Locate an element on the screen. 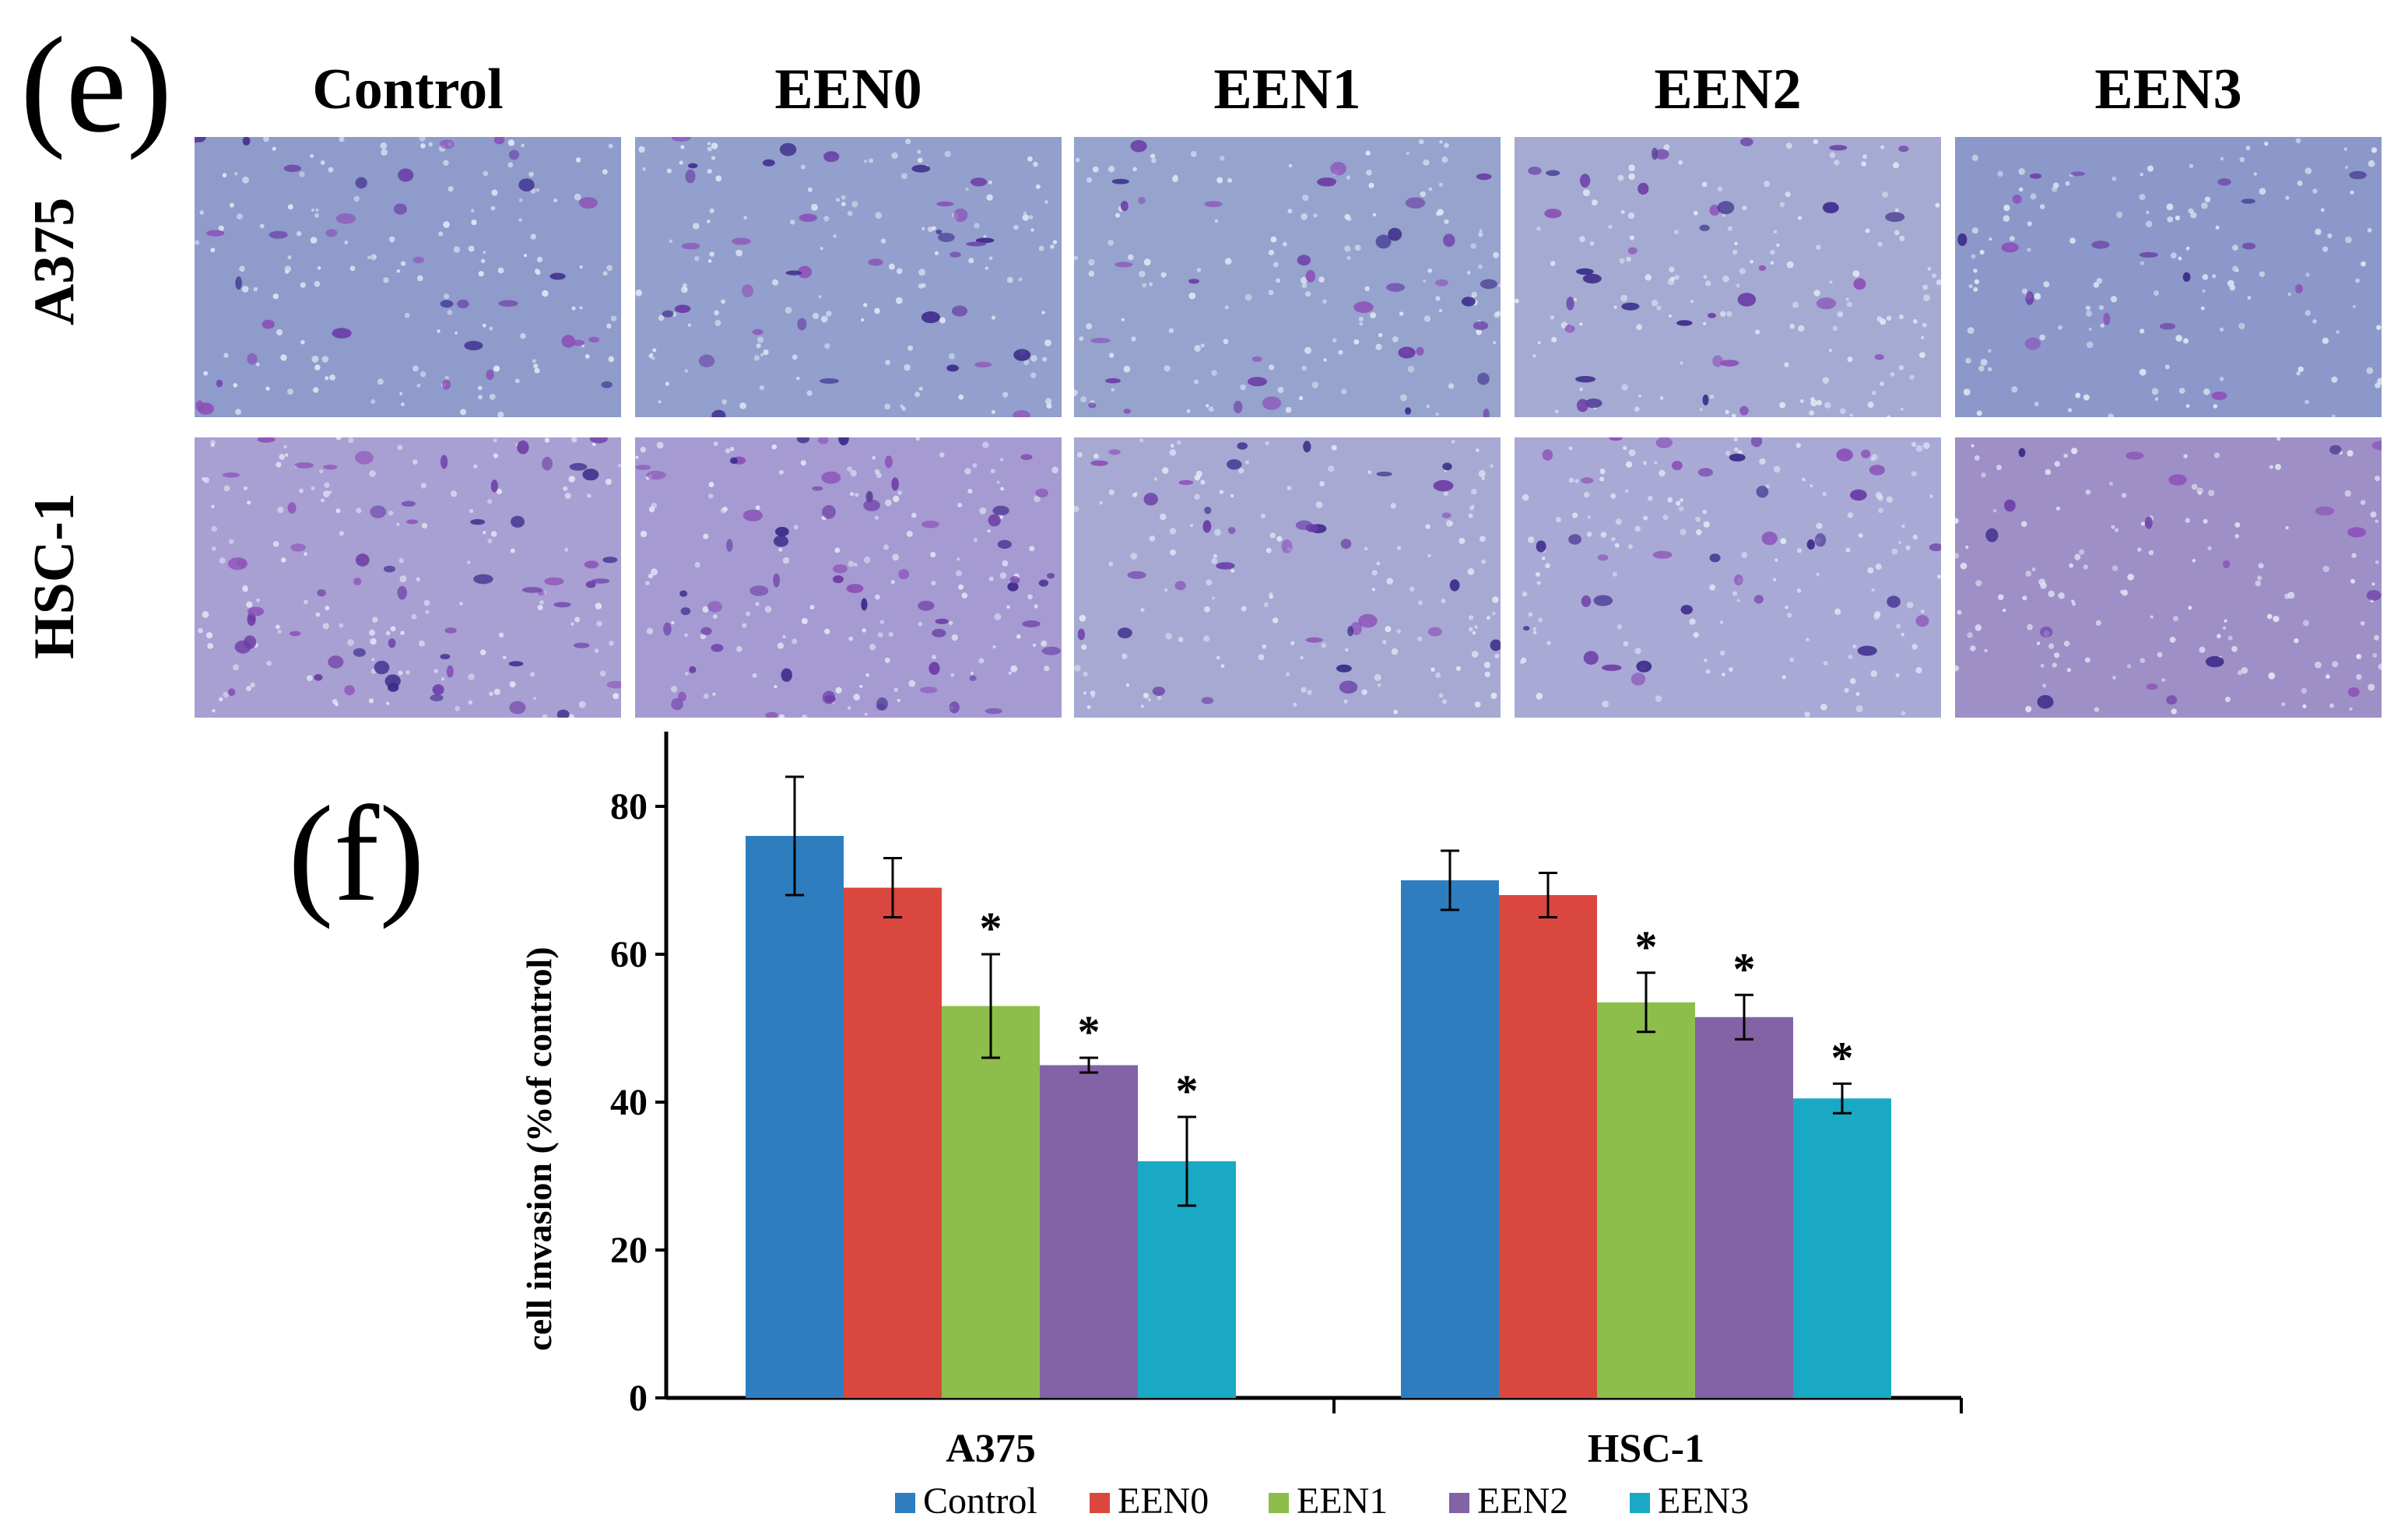  y-tick-label: 40 is located at coordinates (629, 1102).